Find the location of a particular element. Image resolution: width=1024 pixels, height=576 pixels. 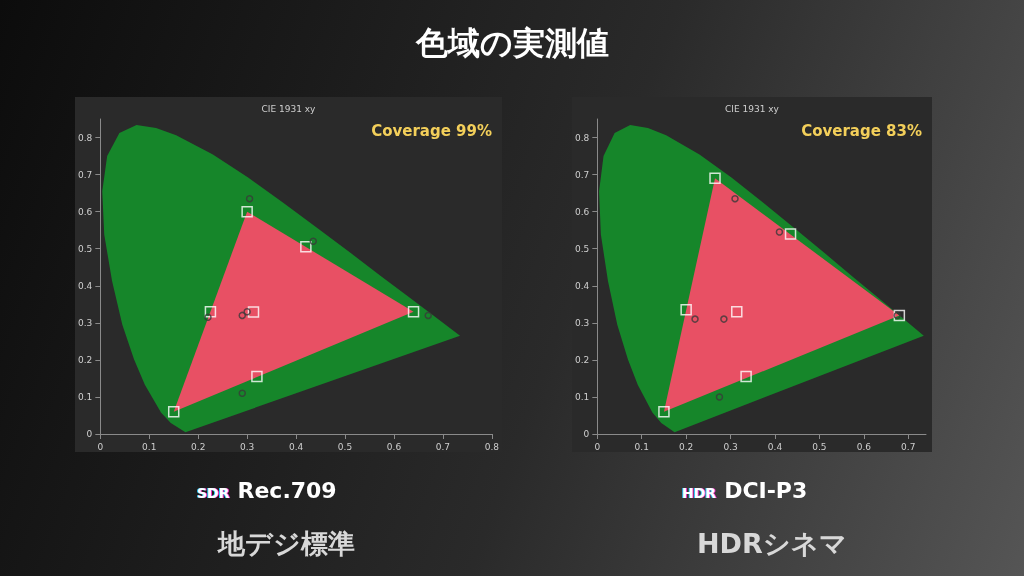

text: SDR is located at coordinates (213, 493).